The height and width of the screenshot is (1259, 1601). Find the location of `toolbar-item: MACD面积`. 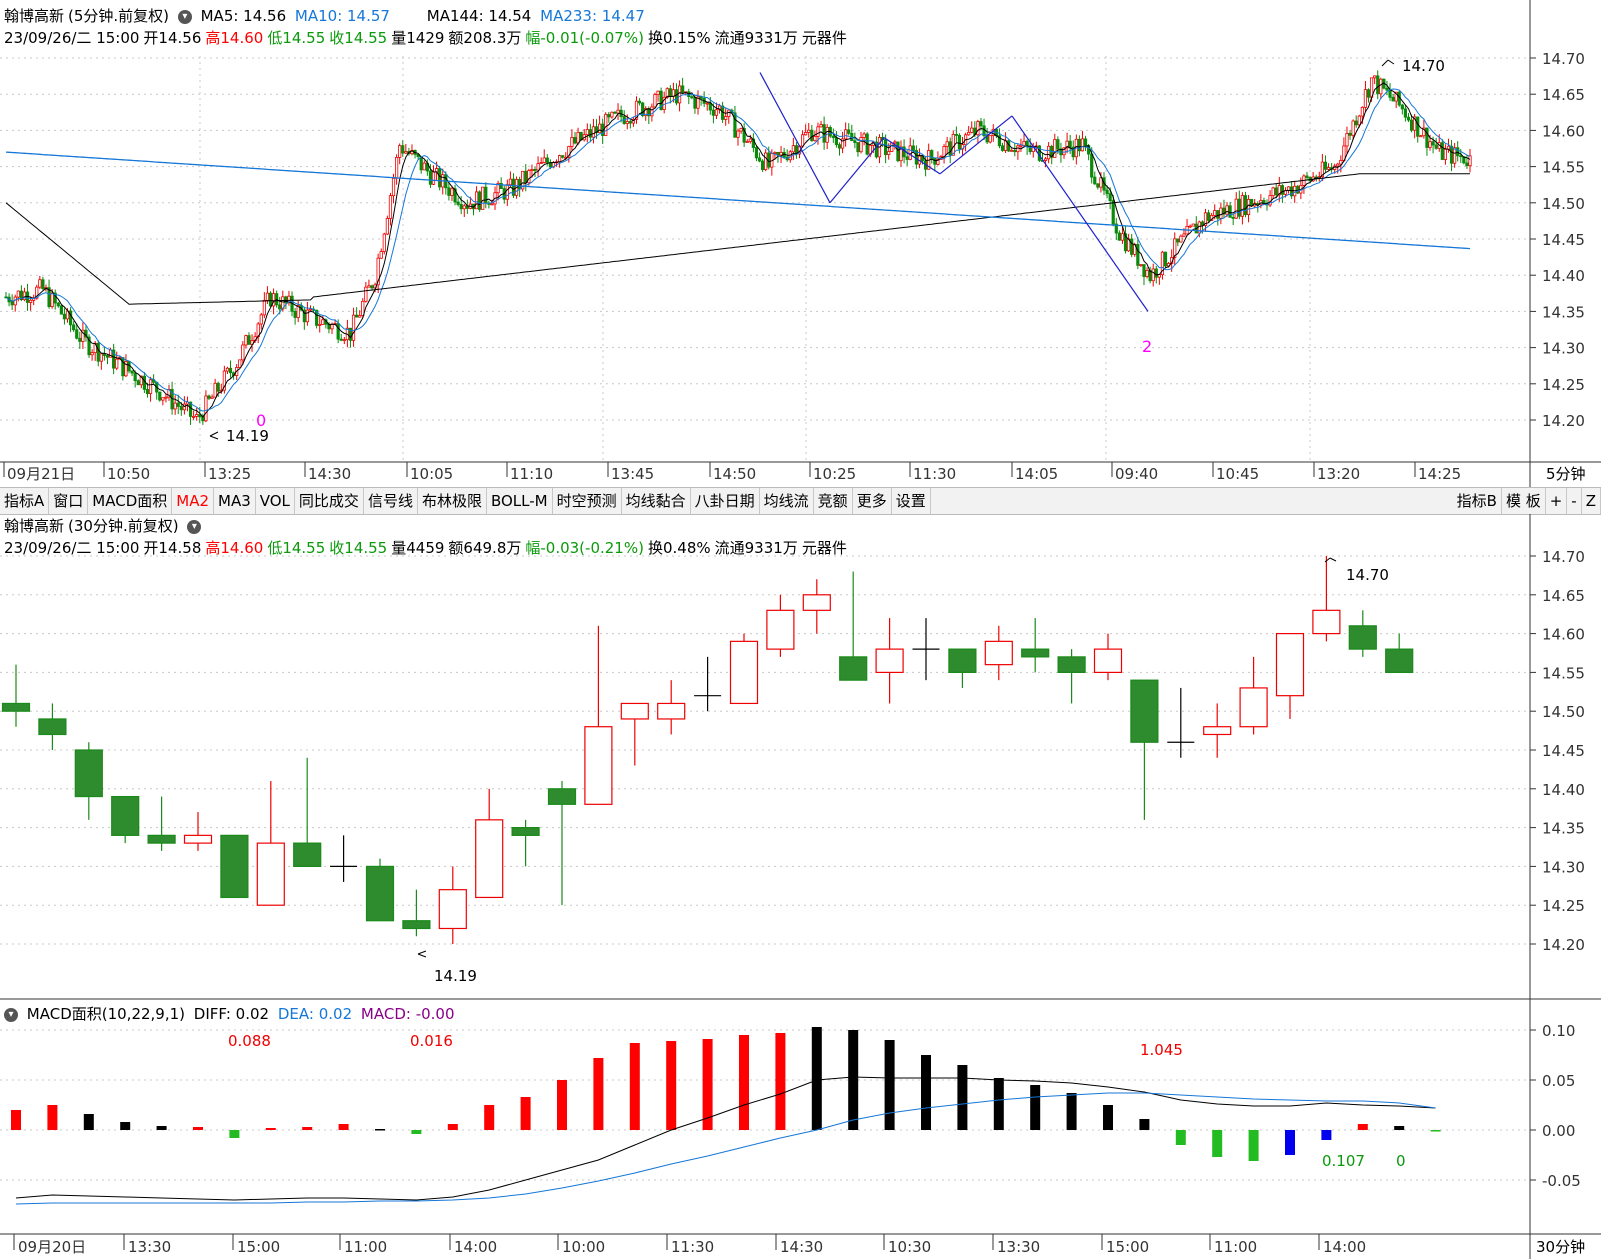

toolbar-item: MACD面积 is located at coordinates (130, 501).